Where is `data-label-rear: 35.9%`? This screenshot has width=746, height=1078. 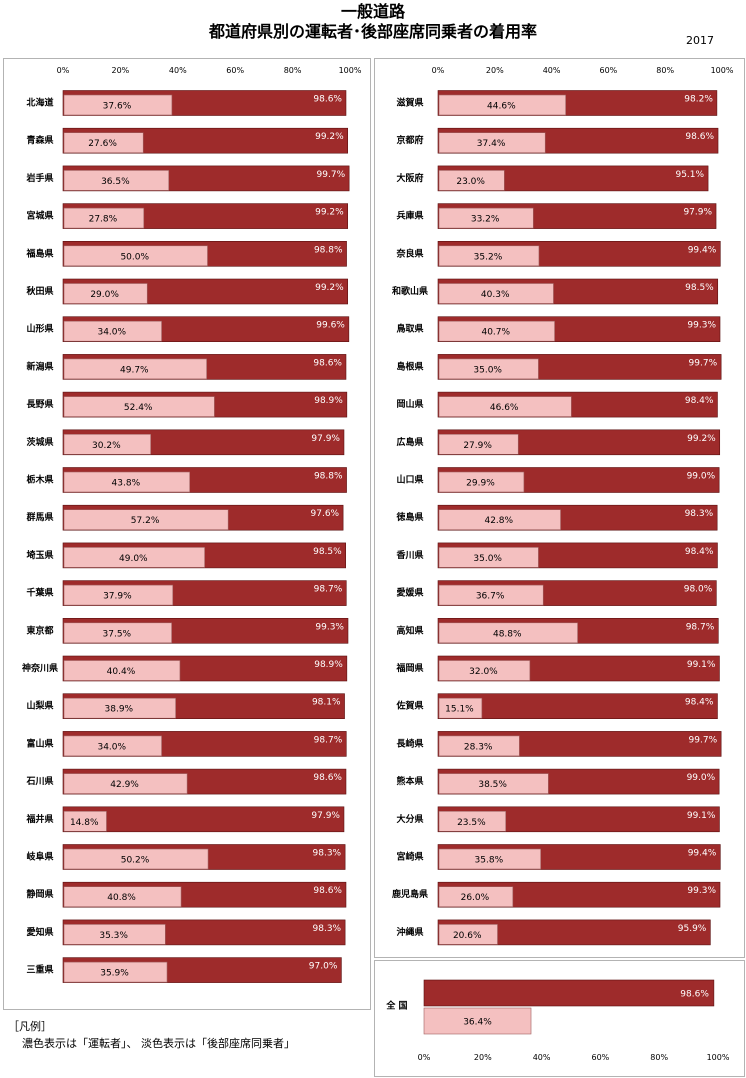 data-label-rear: 35.9% is located at coordinates (114, 974).